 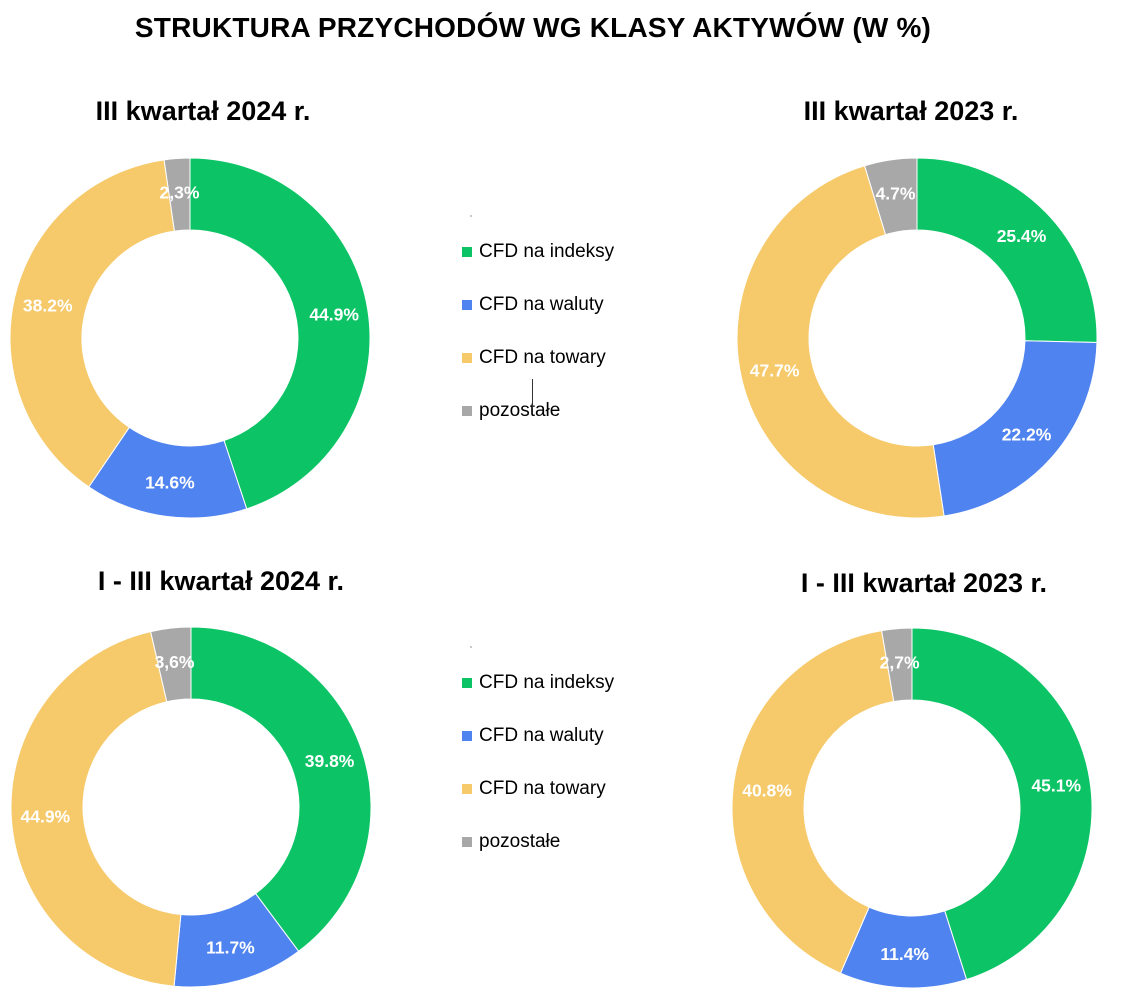 What do you see at coordinates (203, 111) in the screenshot?
I see `chart-title-q3-2024: III kwartał 2024 r.` at bounding box center [203, 111].